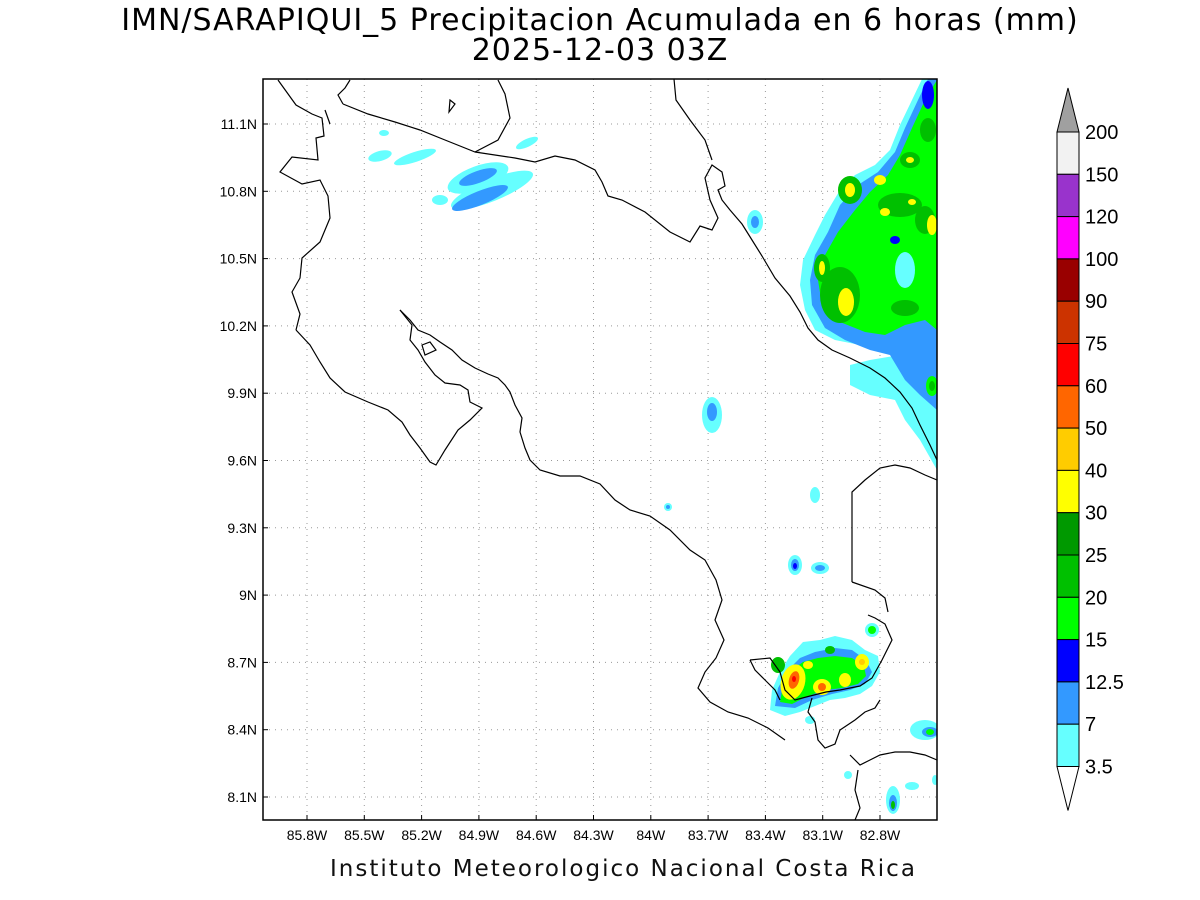 The image size is (1200, 900). What do you see at coordinates (1096, 471) in the screenshot?
I see `colorbar-label: 40` at bounding box center [1096, 471].